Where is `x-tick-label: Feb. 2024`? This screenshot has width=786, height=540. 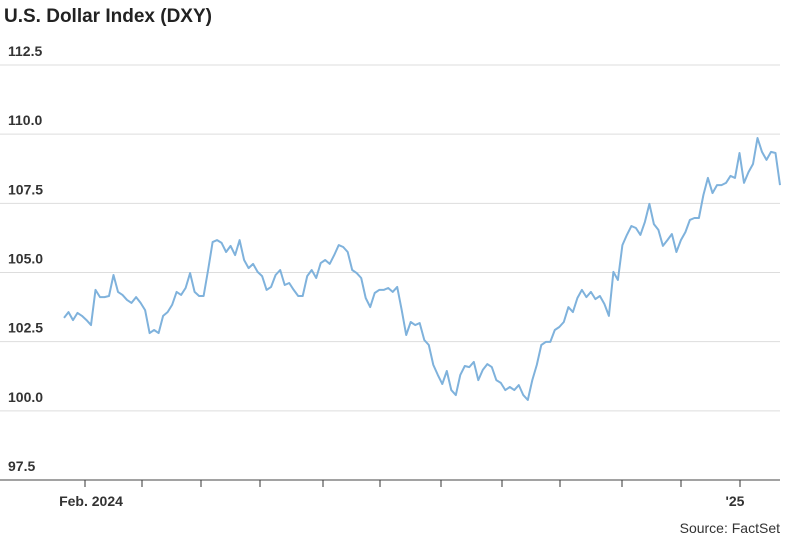
x-tick-label: Feb. 2024 is located at coordinates (91, 501).